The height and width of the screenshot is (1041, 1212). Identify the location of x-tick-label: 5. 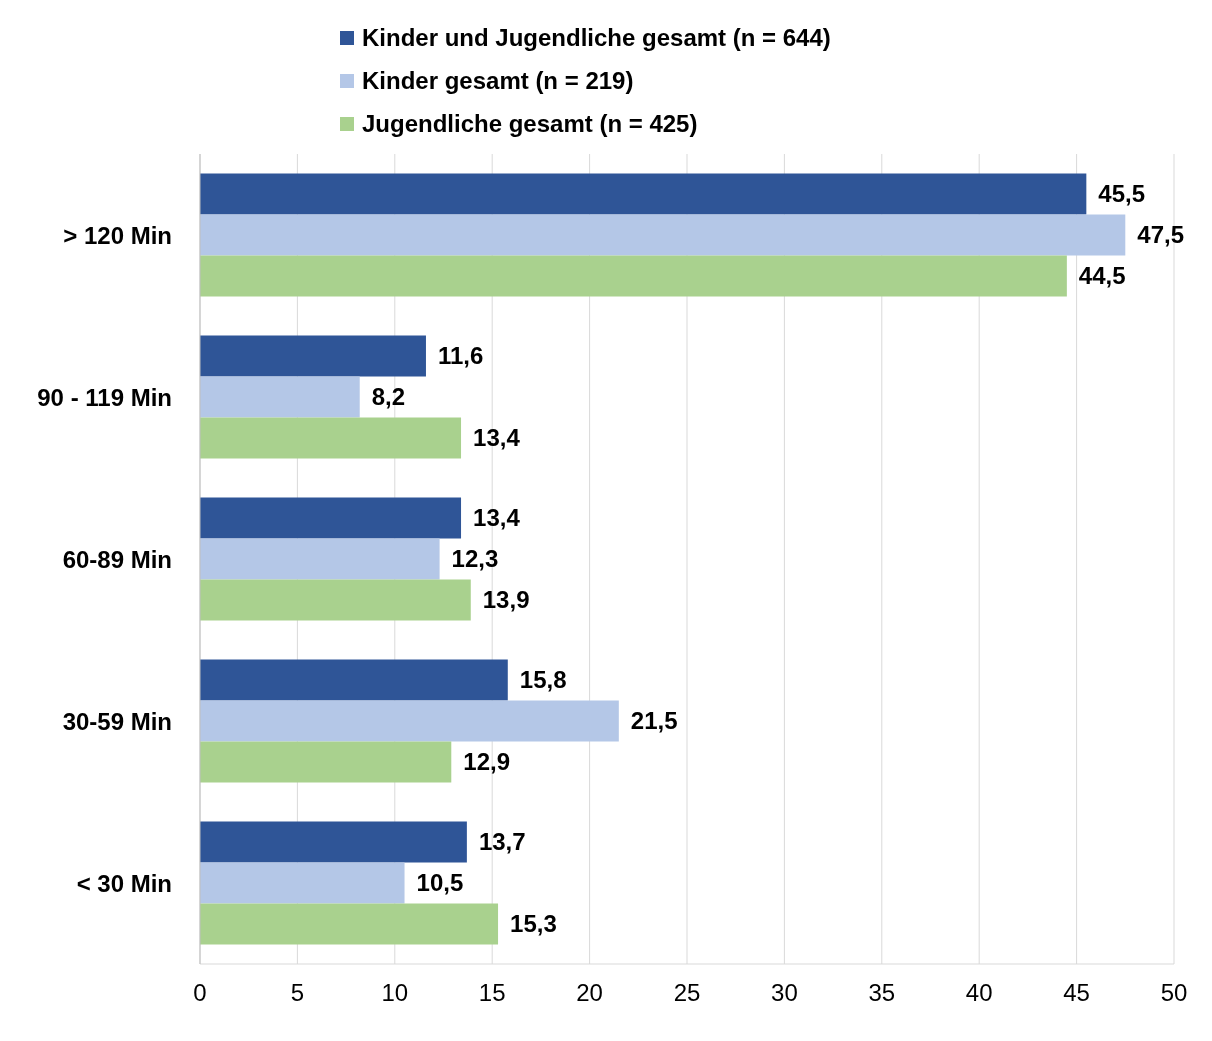
(297, 993).